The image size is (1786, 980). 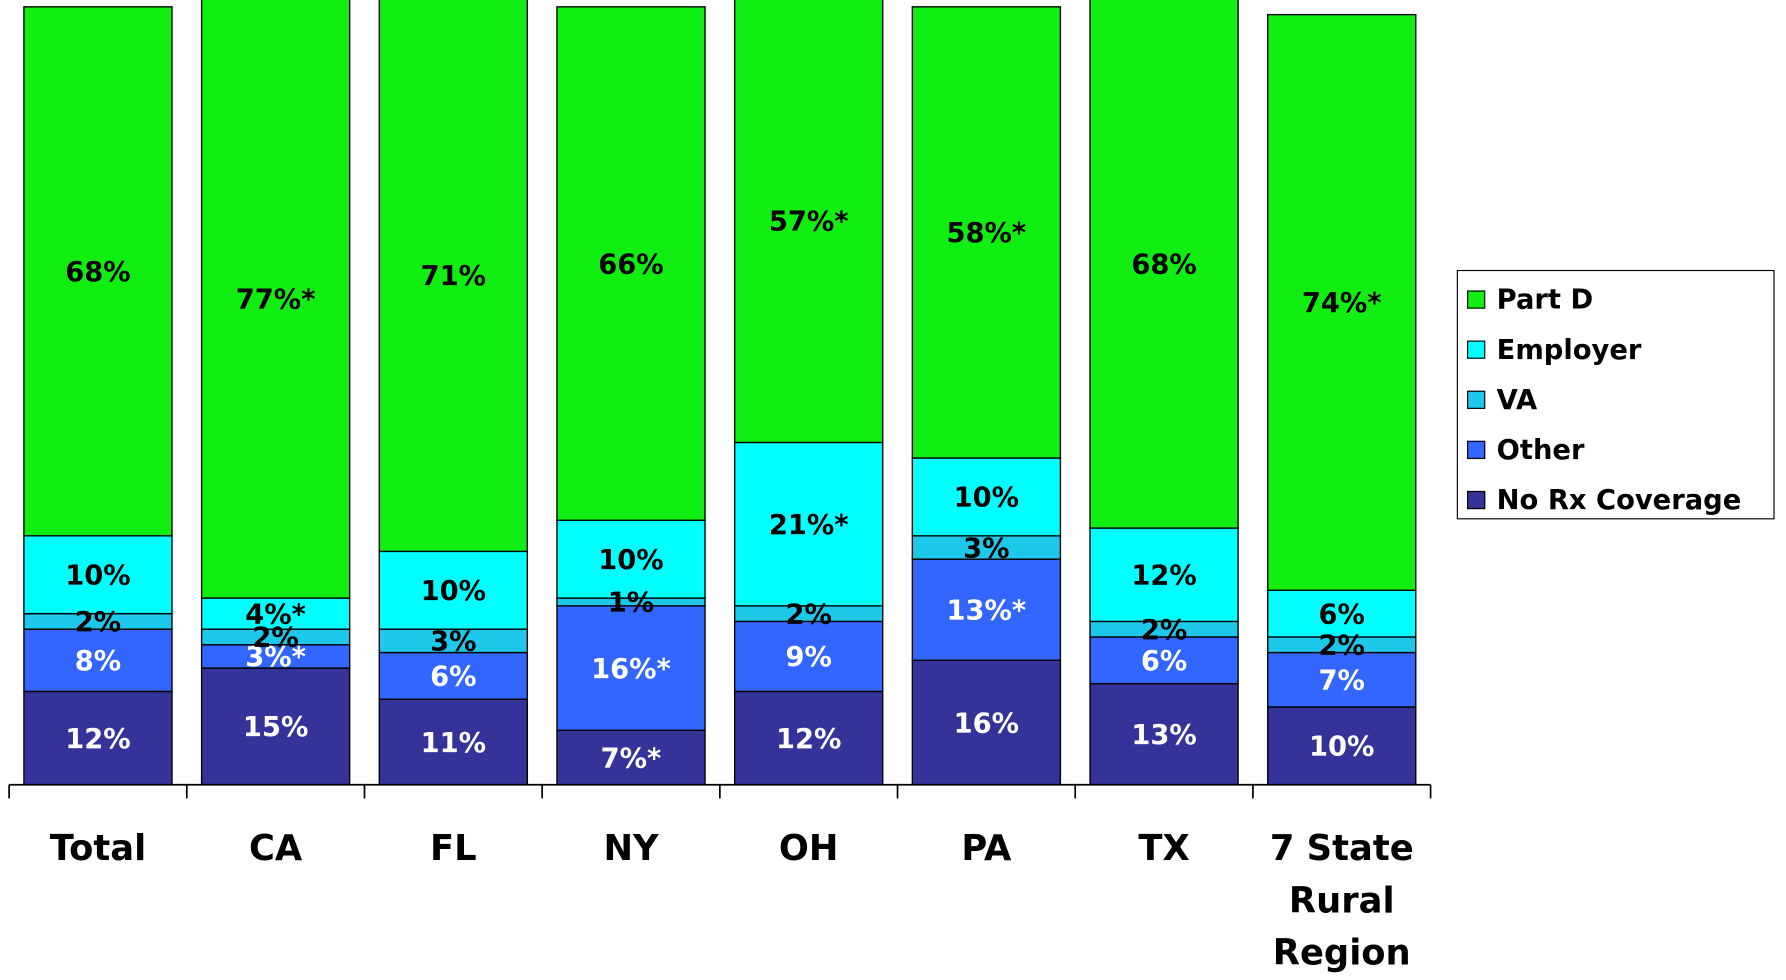 I want to click on data-label: 74%*, so click(x=1342, y=303).